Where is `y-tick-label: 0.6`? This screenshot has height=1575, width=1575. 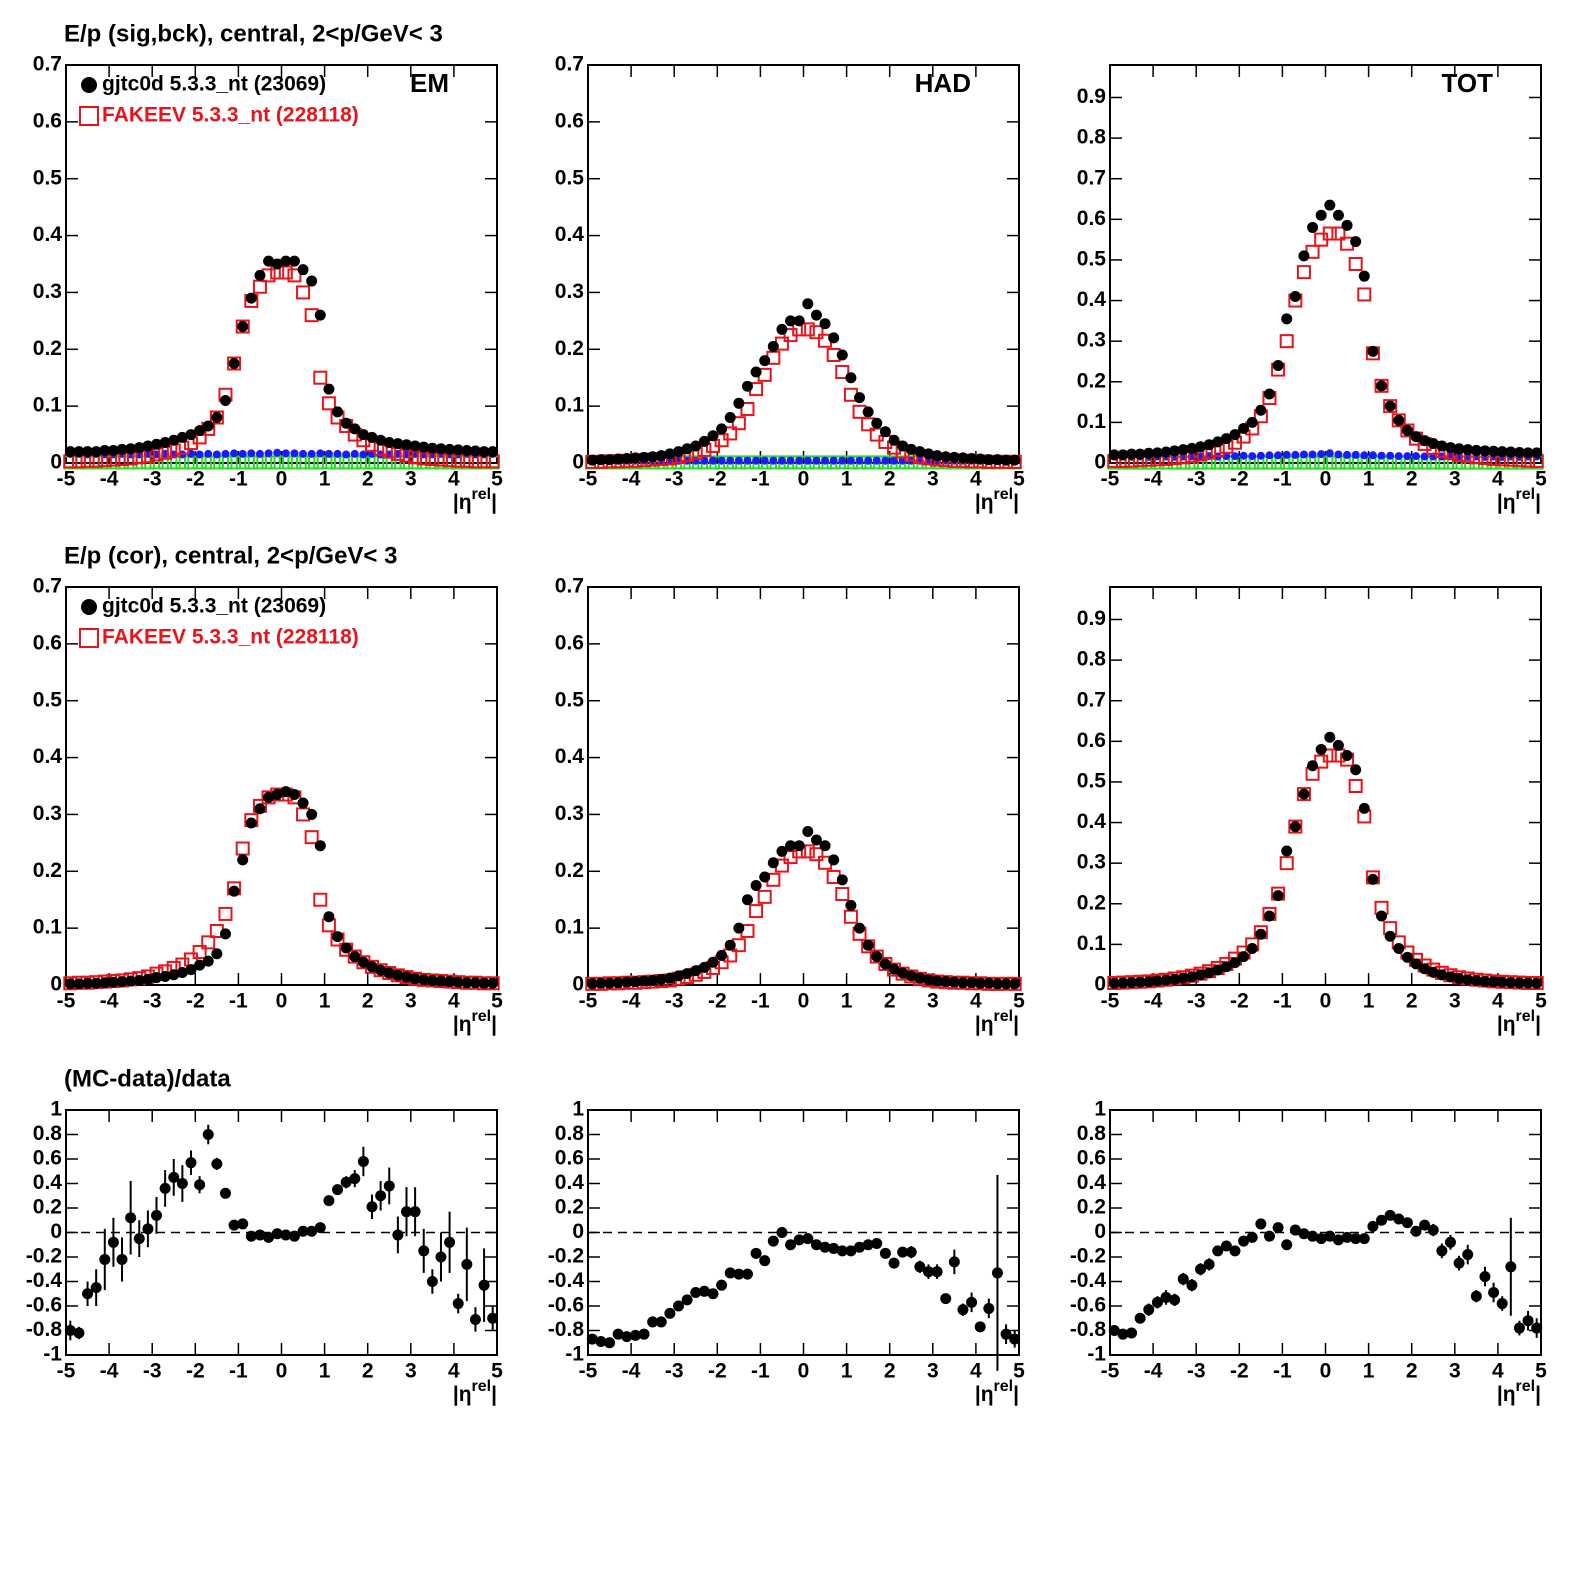 y-tick-label: 0.6 is located at coordinates (47, 1158).